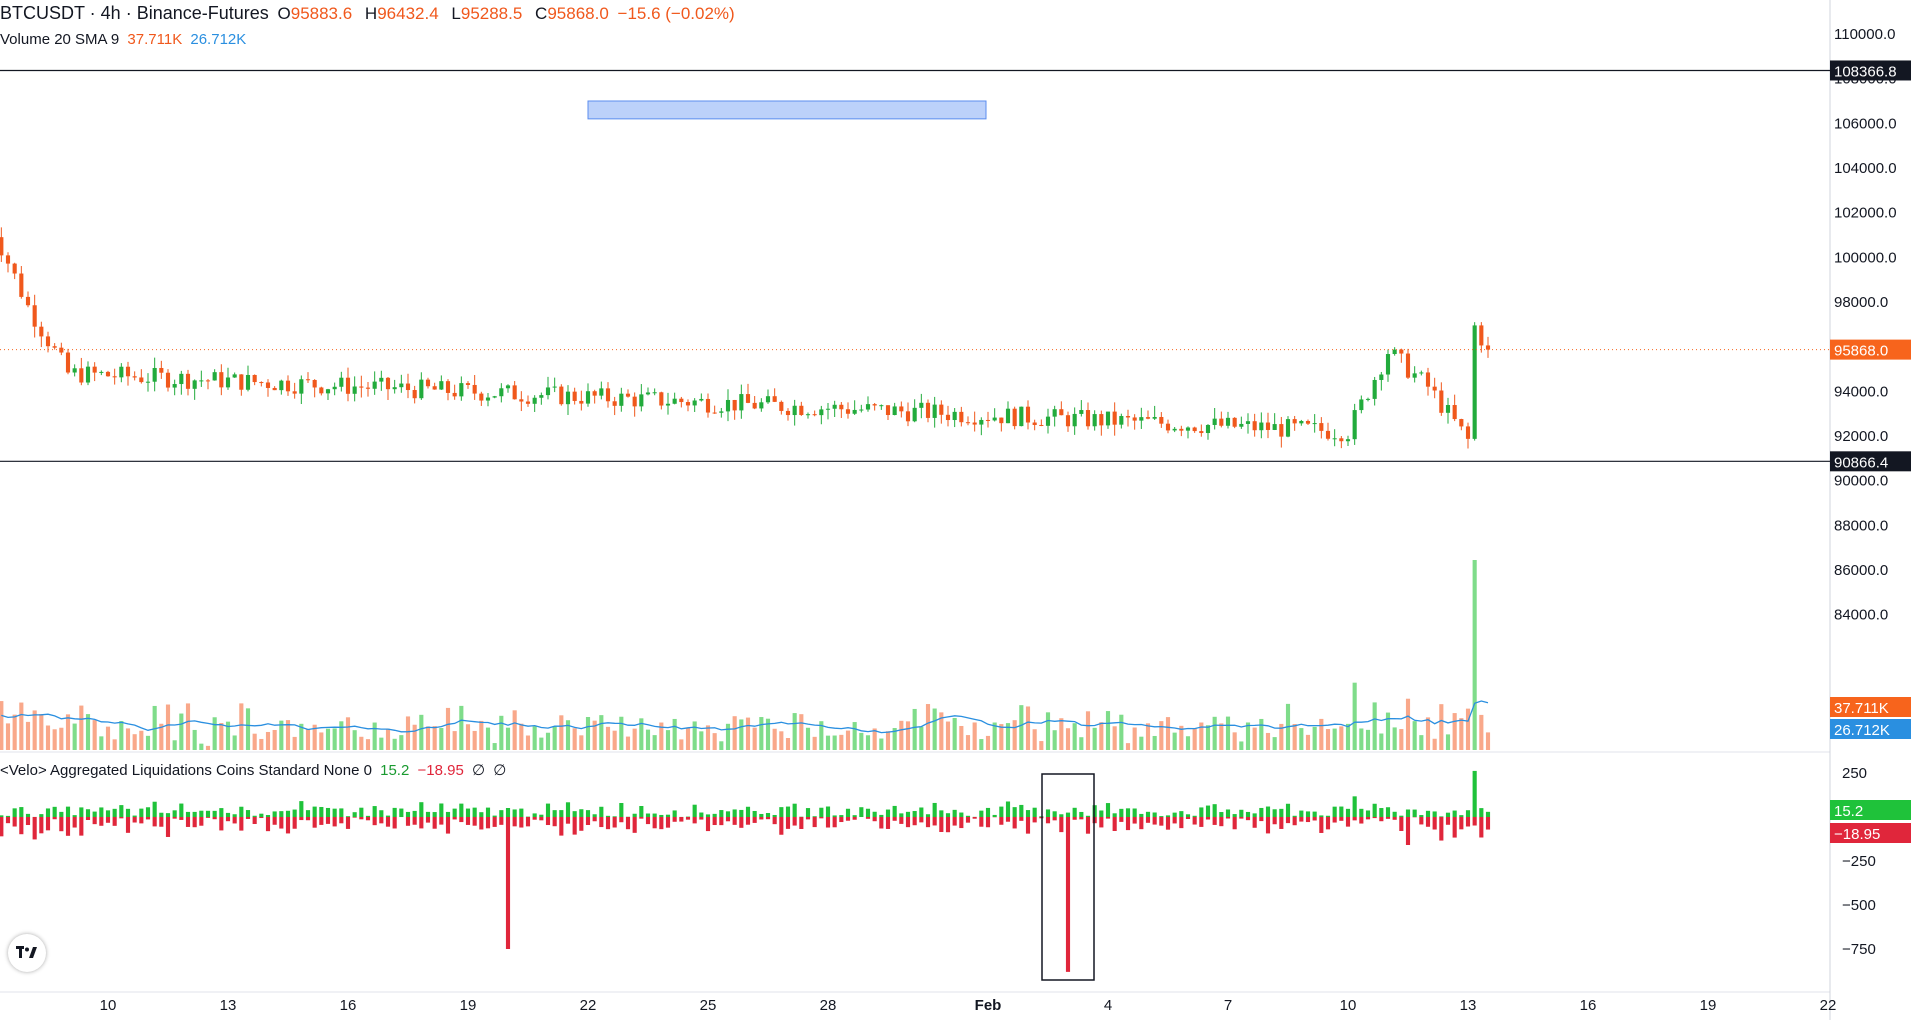 Image resolution: width=1911 pixels, height=1025 pixels. What do you see at coordinates (1828, 1005) in the screenshot?
I see `time-axis-label: 22` at bounding box center [1828, 1005].